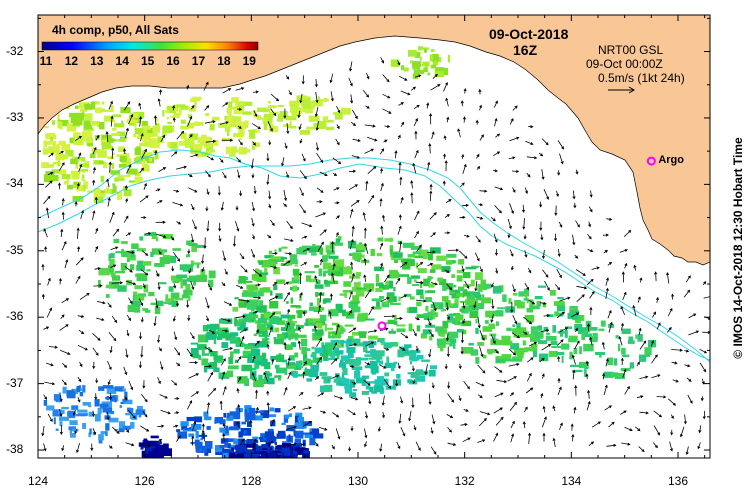 The width and height of the screenshot is (749, 496). What do you see at coordinates (71, 61) in the screenshot?
I see `colorbar-tick-label: 12` at bounding box center [71, 61].